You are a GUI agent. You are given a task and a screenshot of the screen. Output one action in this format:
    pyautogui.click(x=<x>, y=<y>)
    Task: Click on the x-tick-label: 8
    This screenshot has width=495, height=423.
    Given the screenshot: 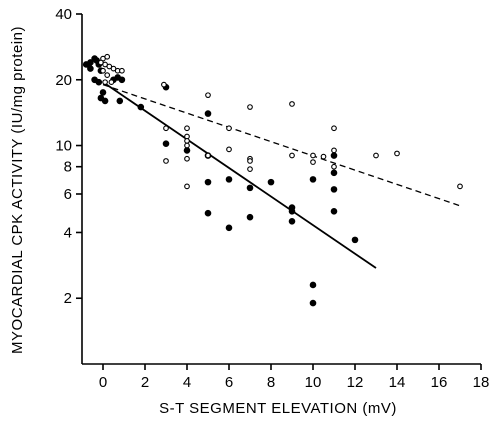 What is the action you would take?
    pyautogui.click(x=271, y=382)
    